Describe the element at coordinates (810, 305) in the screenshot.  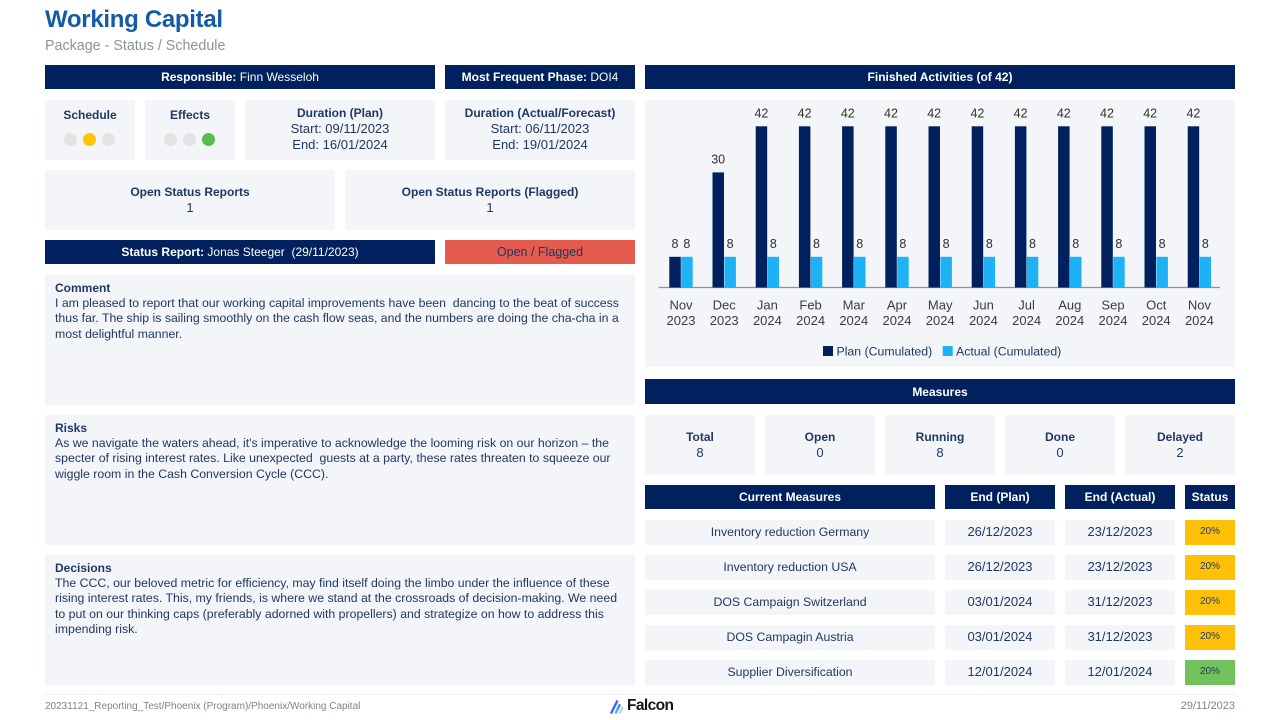
I see `svg-text: Feb` at that location.